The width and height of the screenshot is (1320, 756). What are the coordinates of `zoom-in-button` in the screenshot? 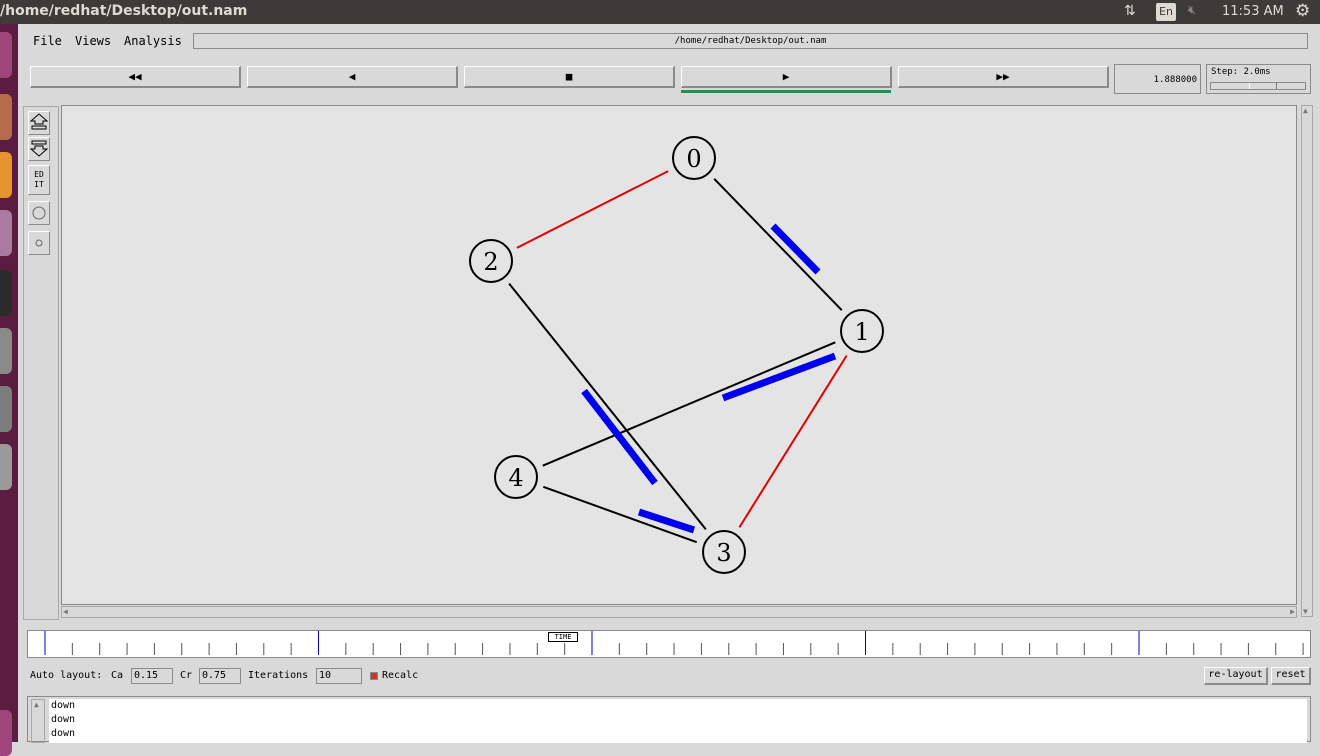 It's located at (39, 123).